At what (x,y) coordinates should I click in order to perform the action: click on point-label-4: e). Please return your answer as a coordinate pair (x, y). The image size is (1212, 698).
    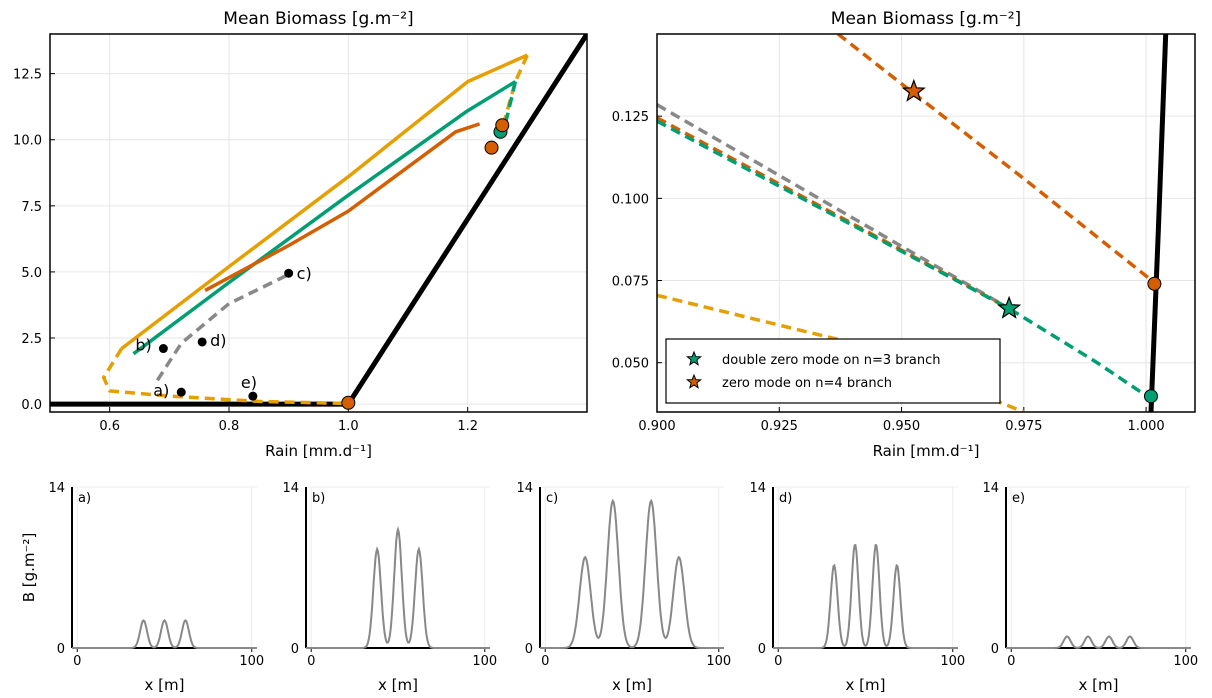
    Looking at the image, I should click on (249, 382).